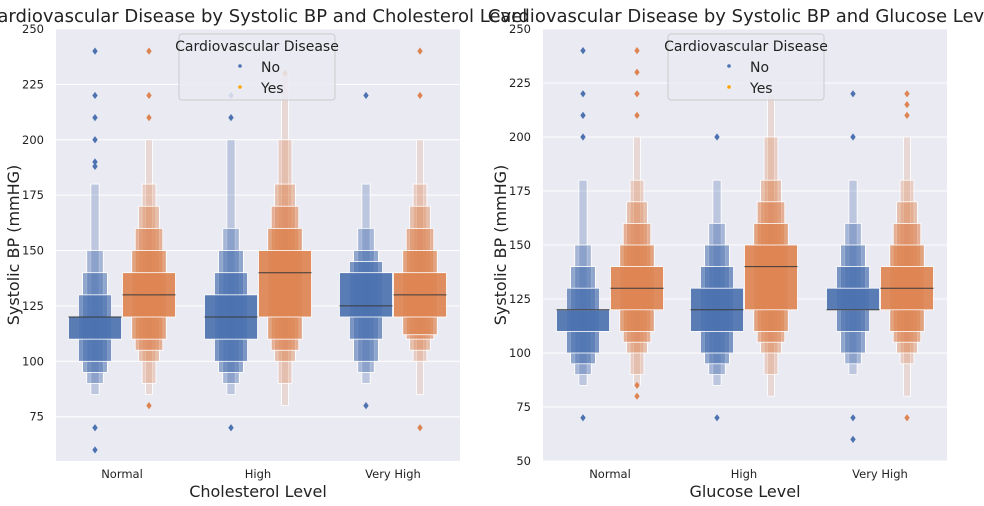  I want to click on y-tick-label: 175, so click(520, 191).